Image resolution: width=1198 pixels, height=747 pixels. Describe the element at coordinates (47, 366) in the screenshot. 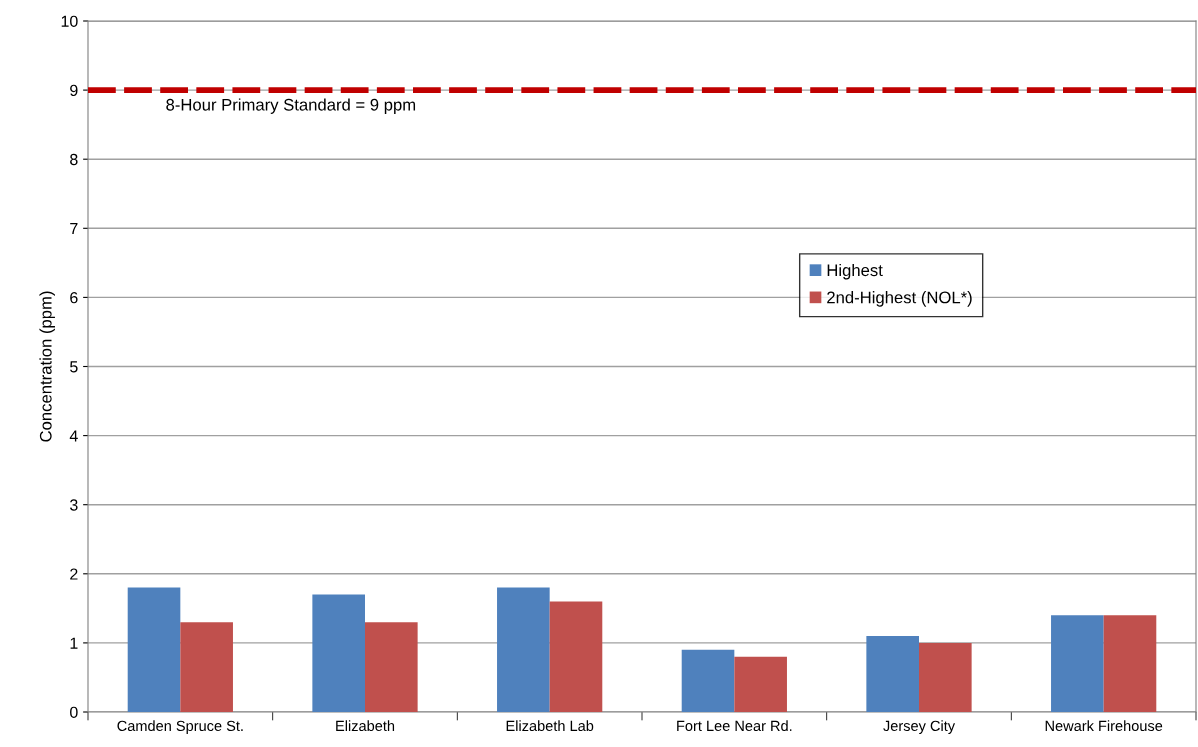

I see `y-axis-title: Concentration (ppm)` at that location.